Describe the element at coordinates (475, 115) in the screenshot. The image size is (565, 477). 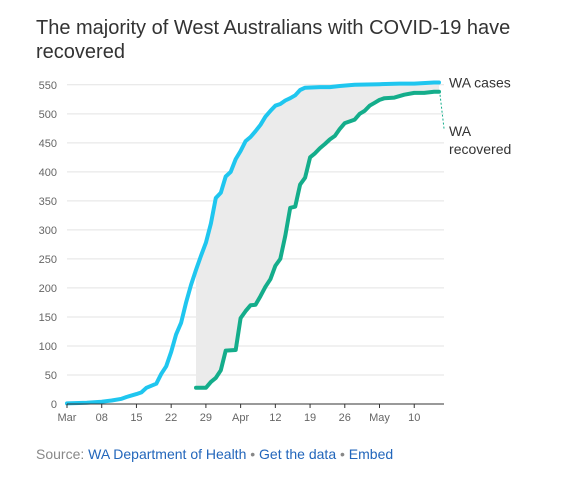
I see `series-label-layer: WA cases WA recovered` at that location.